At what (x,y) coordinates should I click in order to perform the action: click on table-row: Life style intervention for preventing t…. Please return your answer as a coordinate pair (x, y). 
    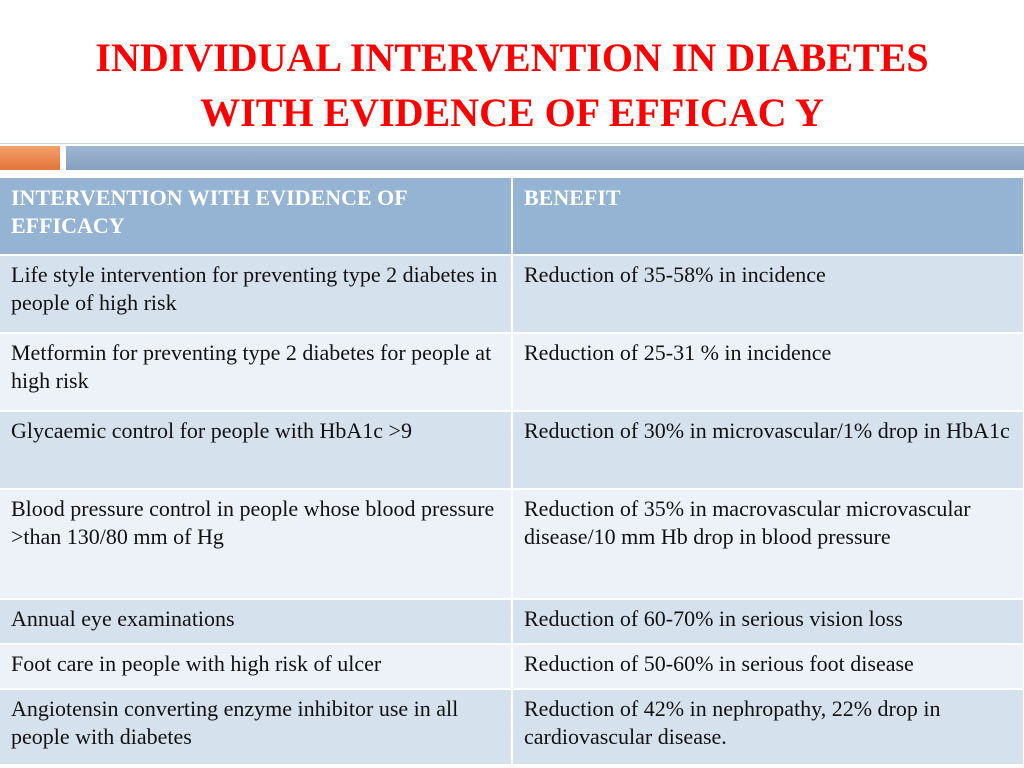
    Looking at the image, I should click on (512, 294).